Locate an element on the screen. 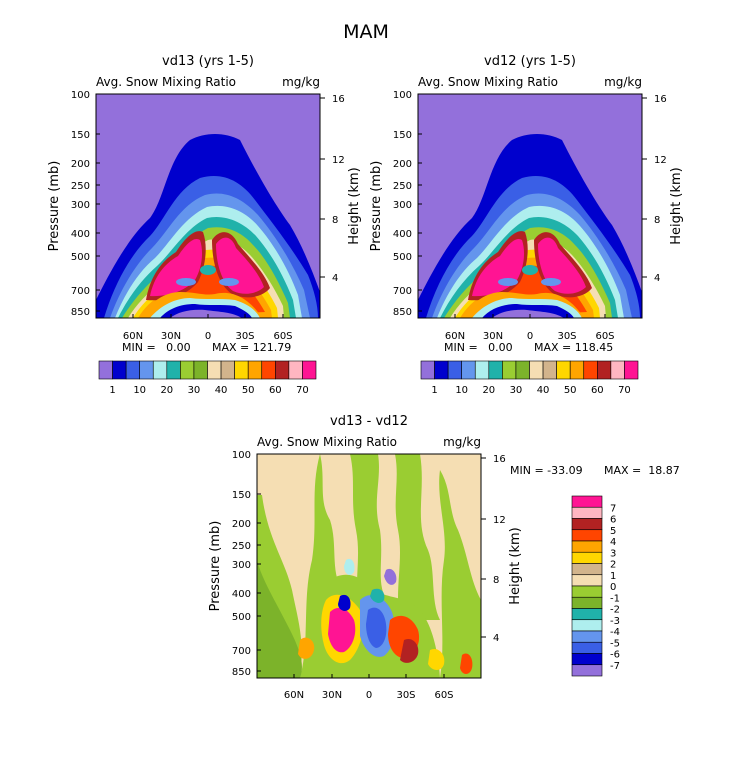 This screenshot has width=733, height=773. colorbar-label: 70 is located at coordinates (302, 390).